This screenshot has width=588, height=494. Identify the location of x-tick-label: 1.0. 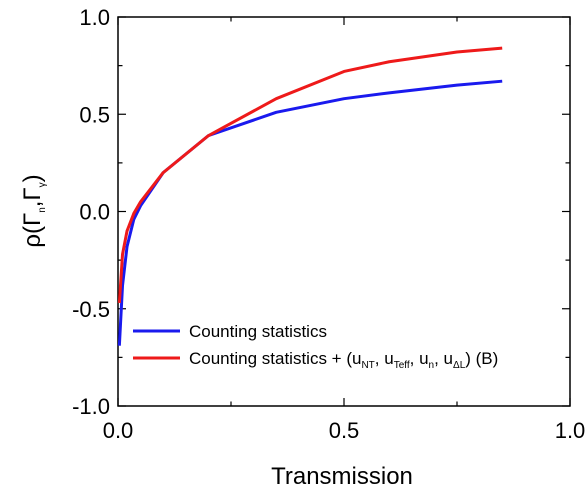
(570, 430).